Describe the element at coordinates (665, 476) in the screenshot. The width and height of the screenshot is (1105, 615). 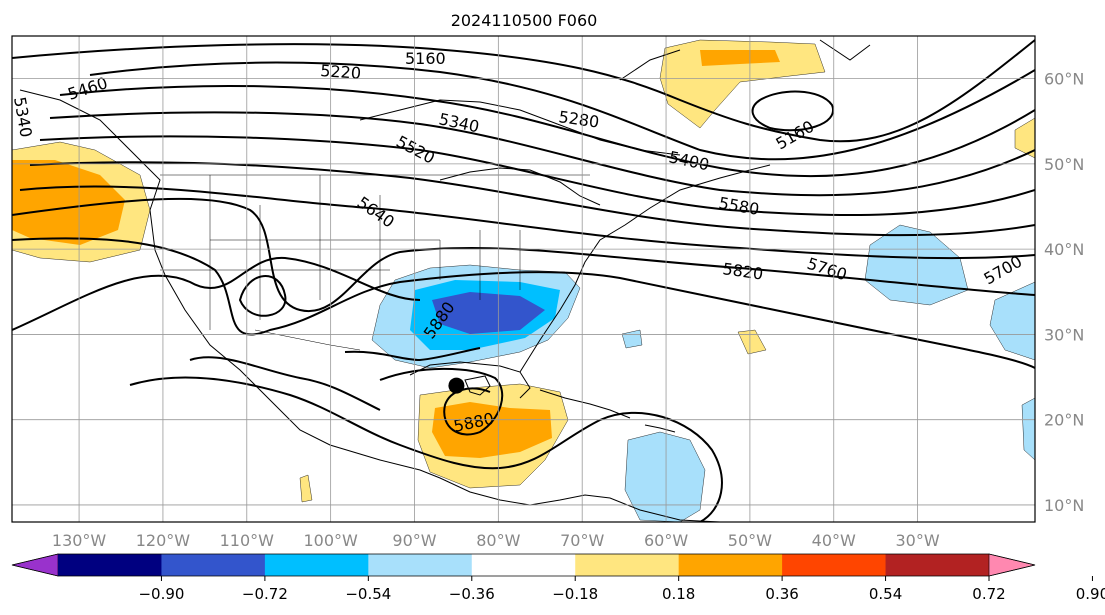
I see `negative-anomaly-caribbean` at that location.